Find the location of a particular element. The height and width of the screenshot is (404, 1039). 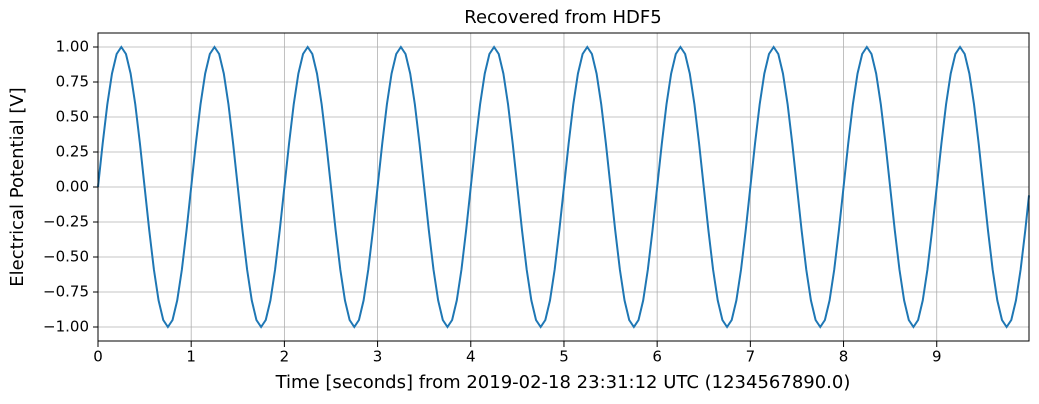

y-tick-label: −0.50 is located at coordinates (66, 257).